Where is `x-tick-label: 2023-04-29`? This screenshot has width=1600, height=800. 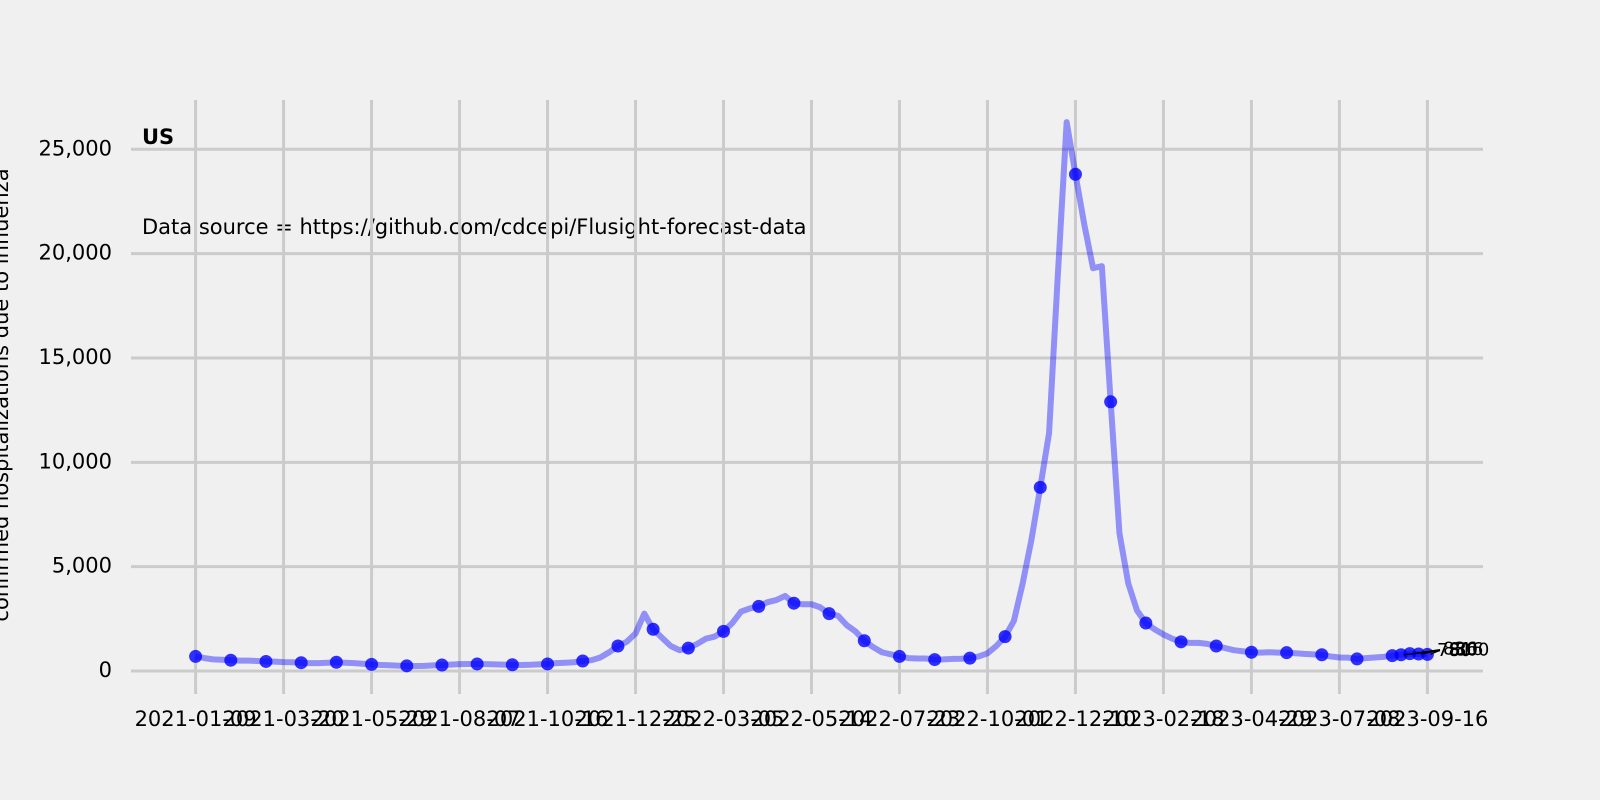 x-tick-label: 2023-04-29 is located at coordinates (1251, 719).